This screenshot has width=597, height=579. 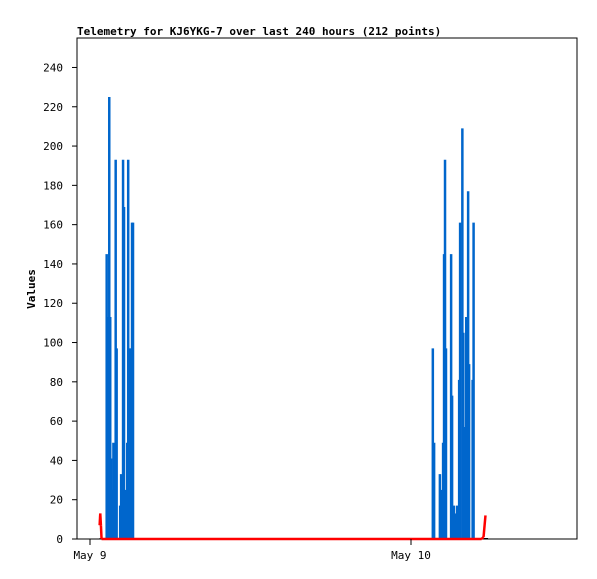 I want to click on y-tick-label: 200, so click(x=53, y=146).